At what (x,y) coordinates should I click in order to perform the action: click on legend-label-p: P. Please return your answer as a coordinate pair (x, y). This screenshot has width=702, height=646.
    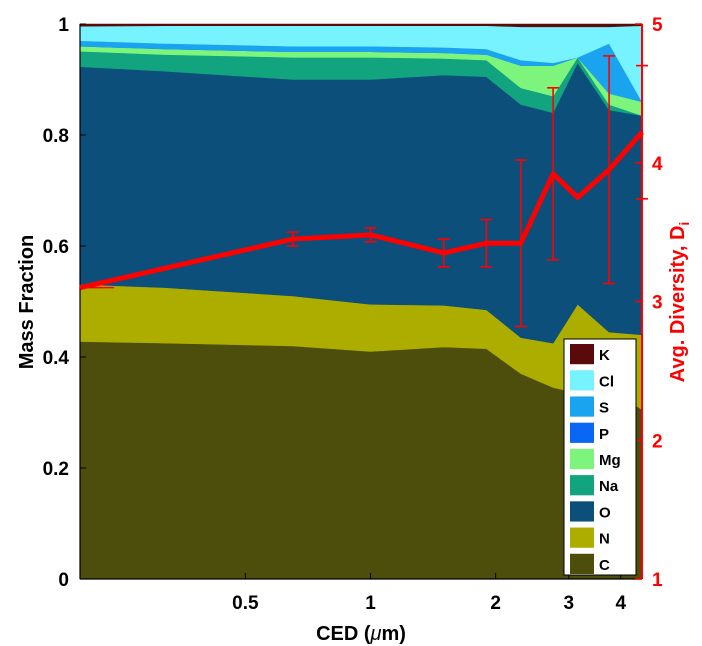
    Looking at the image, I should click on (604, 434).